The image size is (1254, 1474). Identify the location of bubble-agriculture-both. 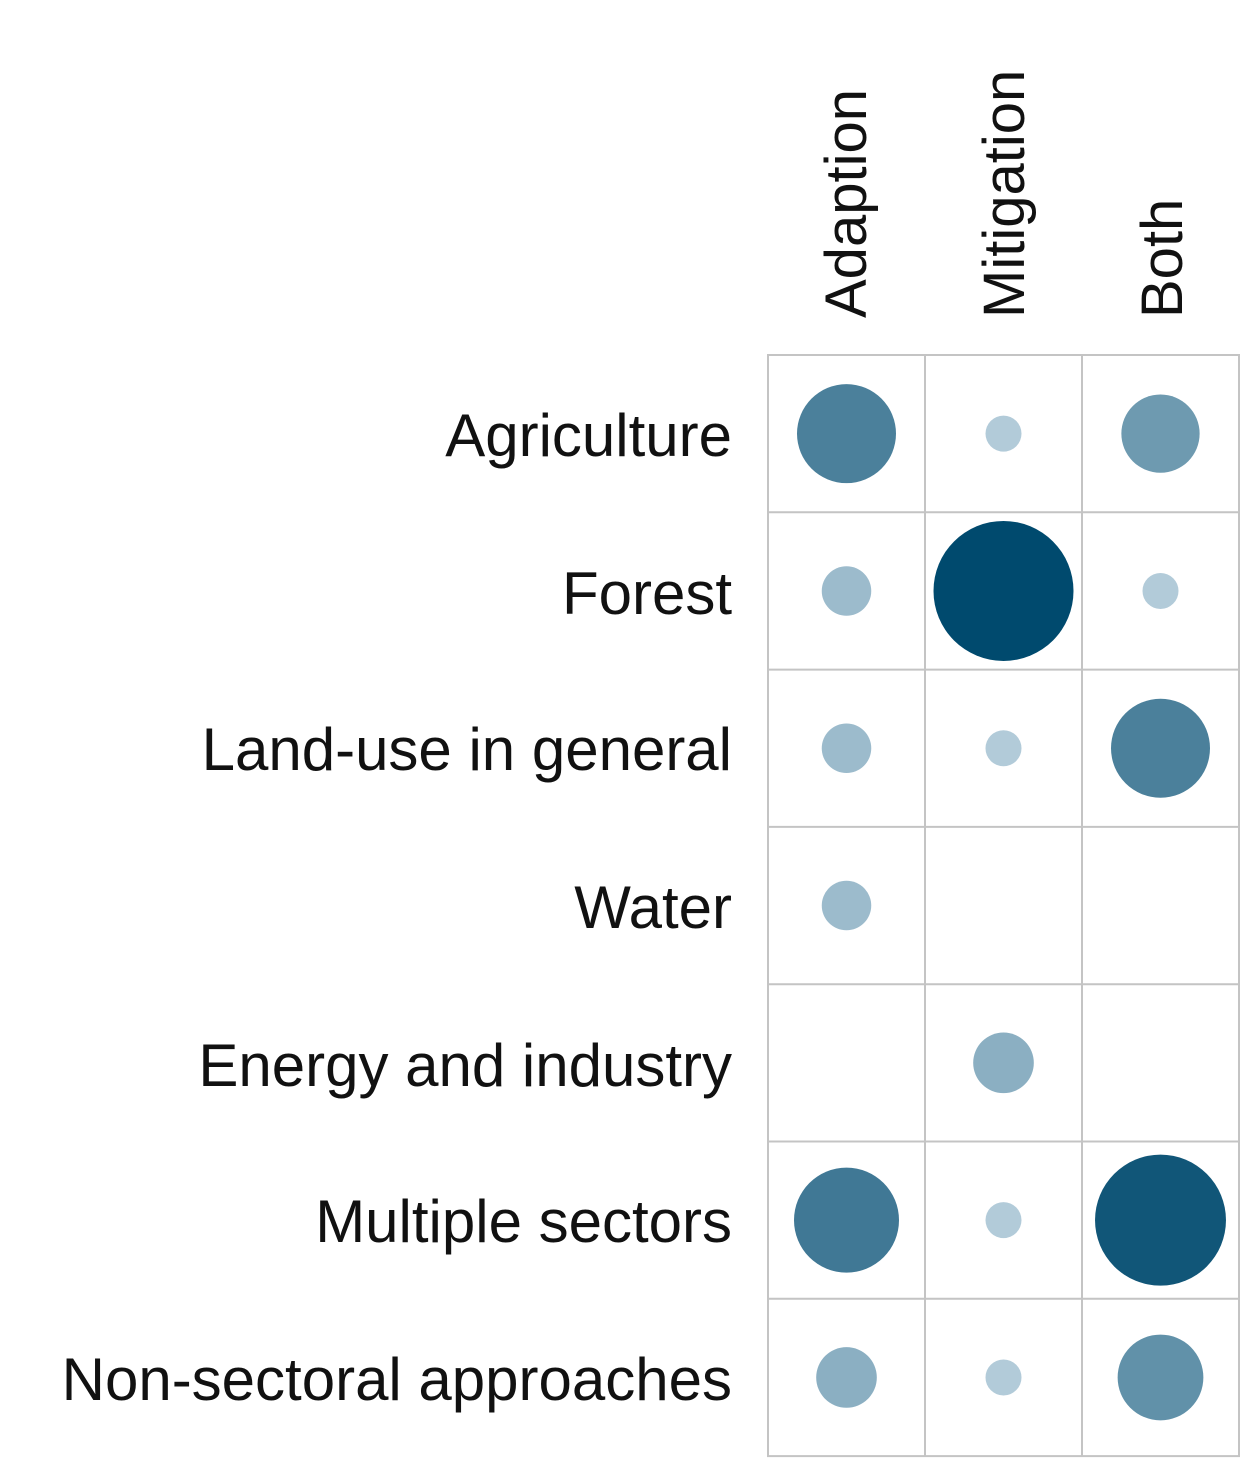
(1160, 433).